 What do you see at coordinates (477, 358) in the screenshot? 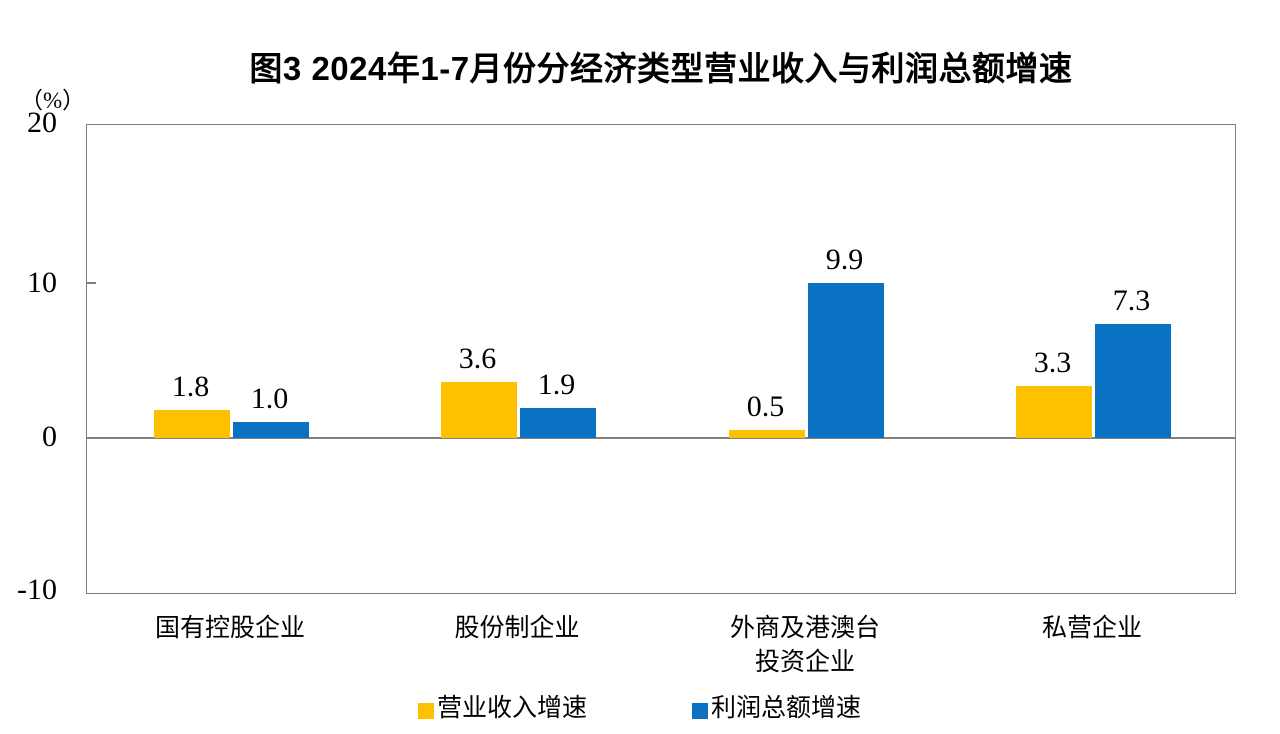
I see `bar-value-label-series0-cat1: 3.6` at bounding box center [477, 358].